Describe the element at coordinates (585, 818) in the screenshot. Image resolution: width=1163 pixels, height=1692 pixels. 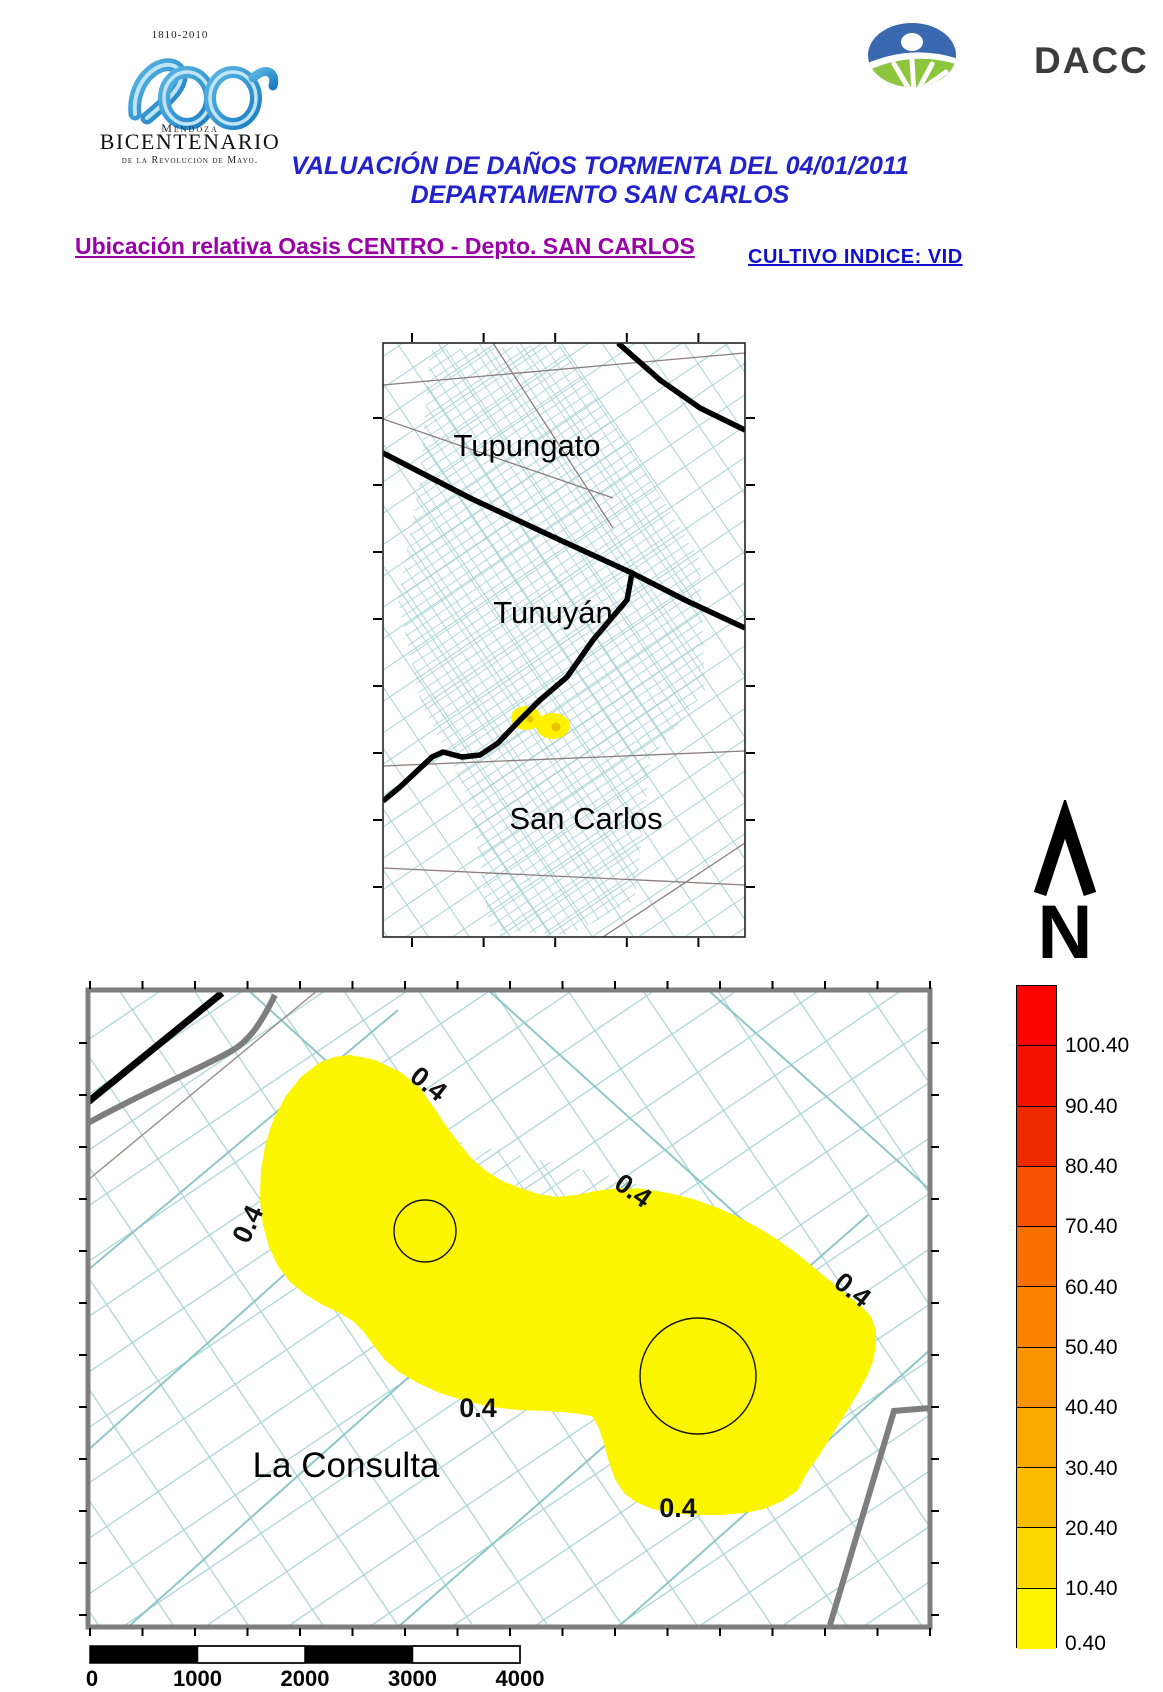
I see `locator-label-san-carlos: San Carlos` at that location.